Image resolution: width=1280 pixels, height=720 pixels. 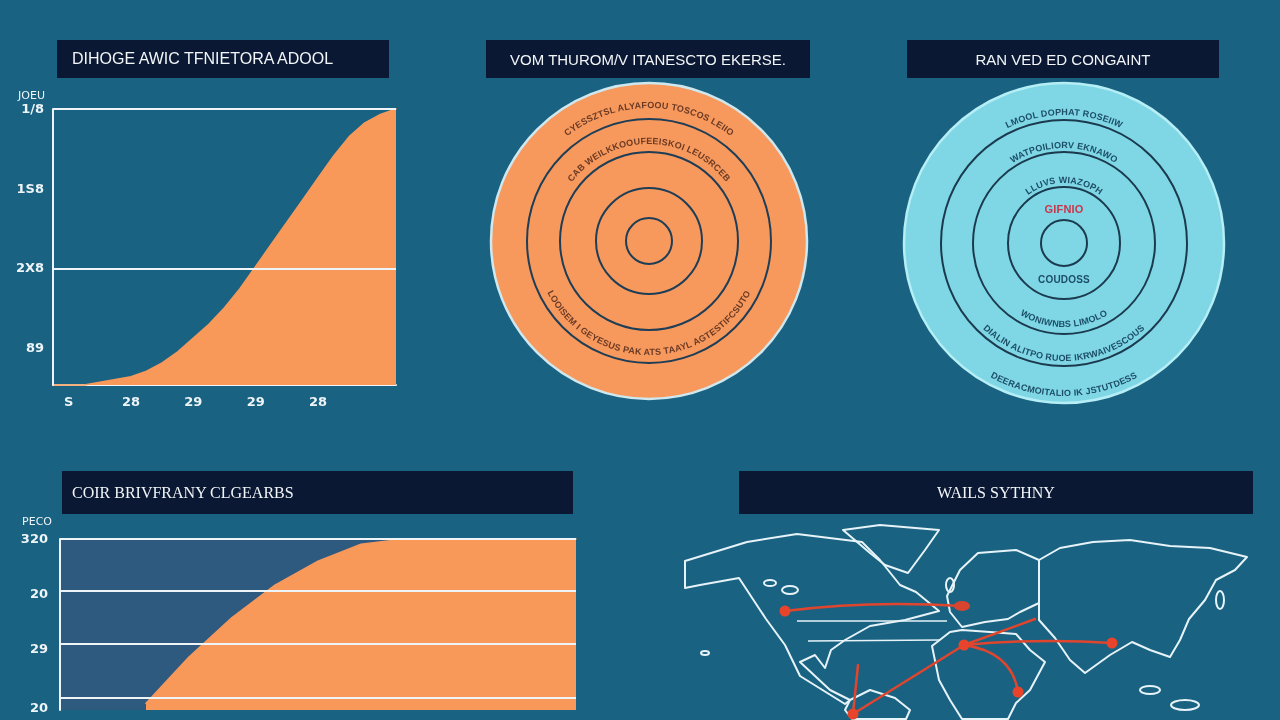 I want to click on text: VOM THUROM/V ITANESCTO EKERSE., so click(x=648, y=59).